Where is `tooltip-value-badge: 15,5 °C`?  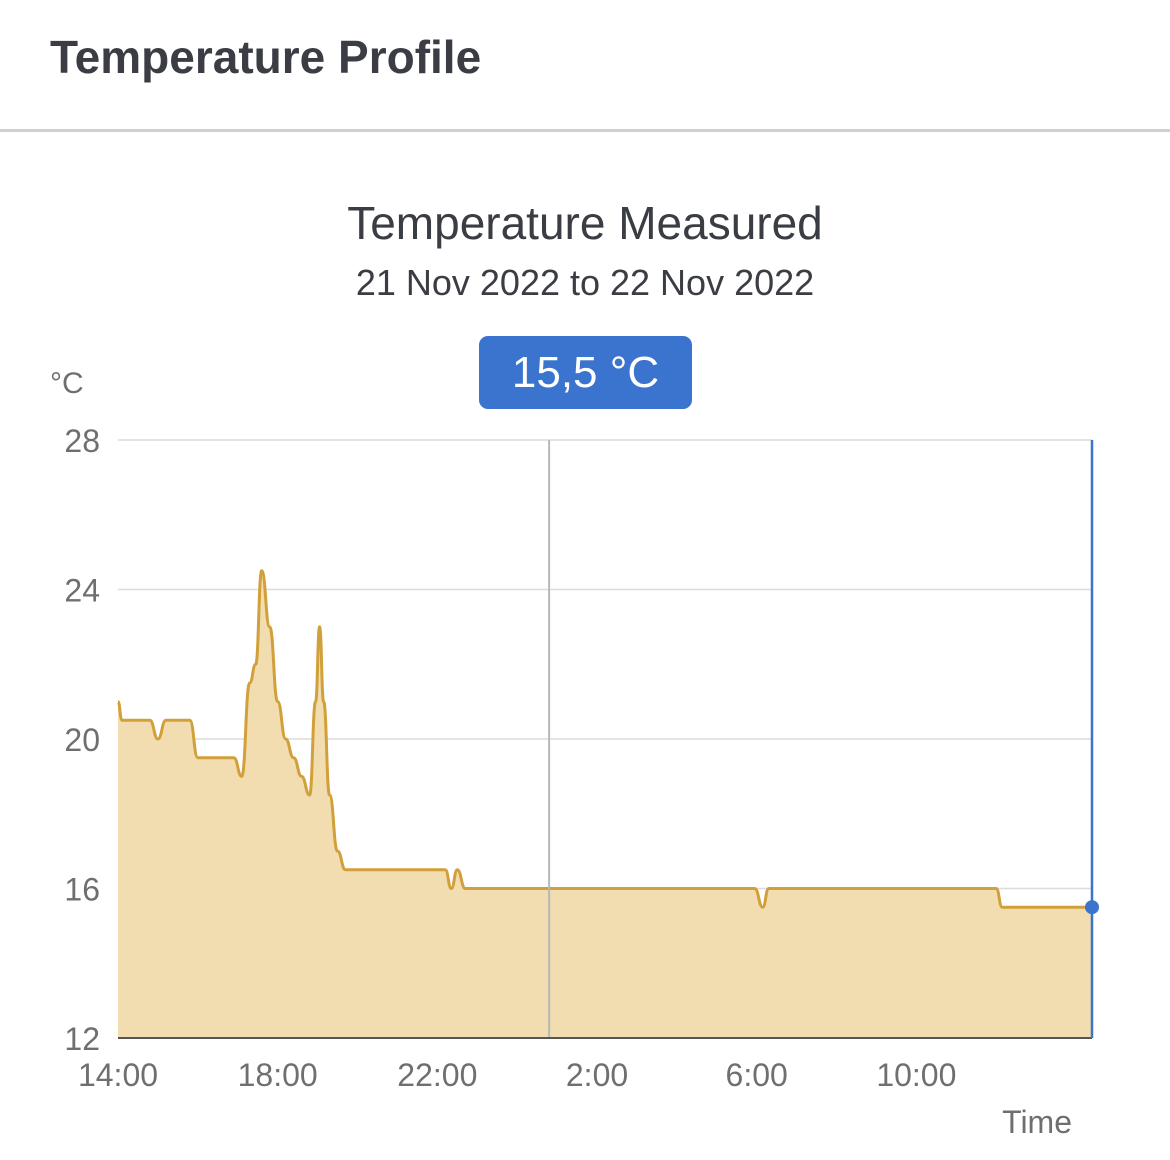 tooltip-value-badge: 15,5 °C is located at coordinates (585, 372).